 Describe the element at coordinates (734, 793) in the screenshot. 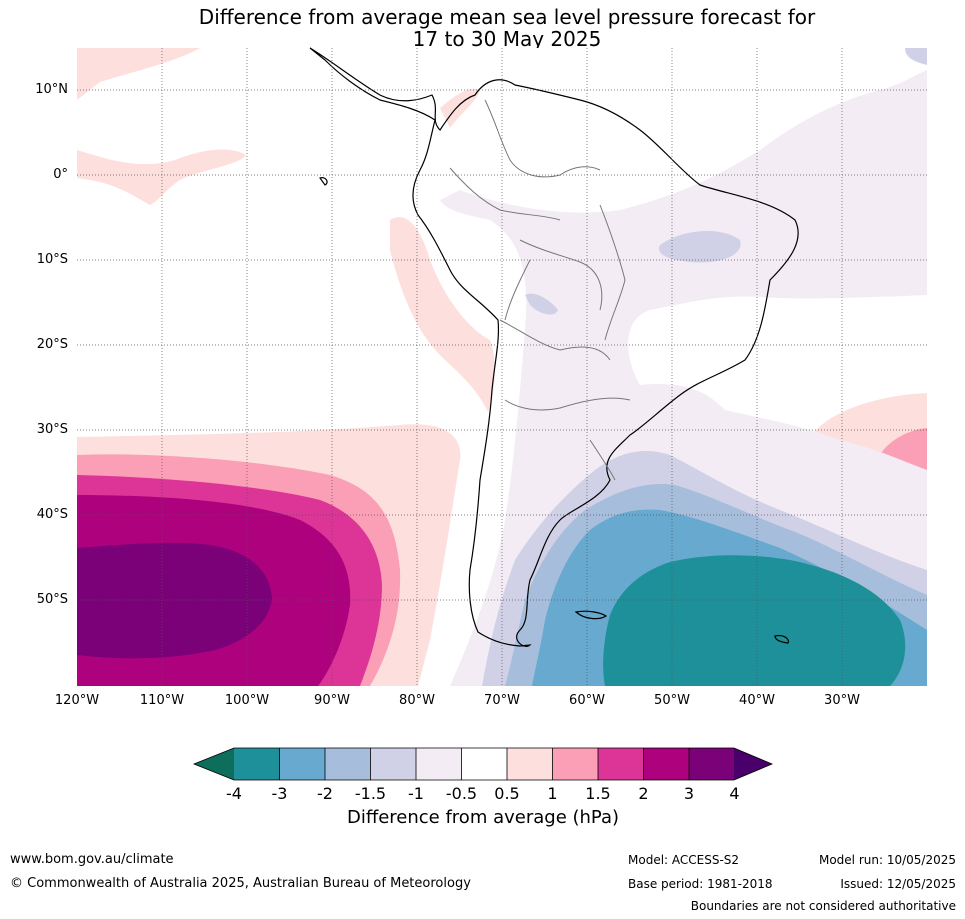

I see `colorbar-tick: 4` at that location.